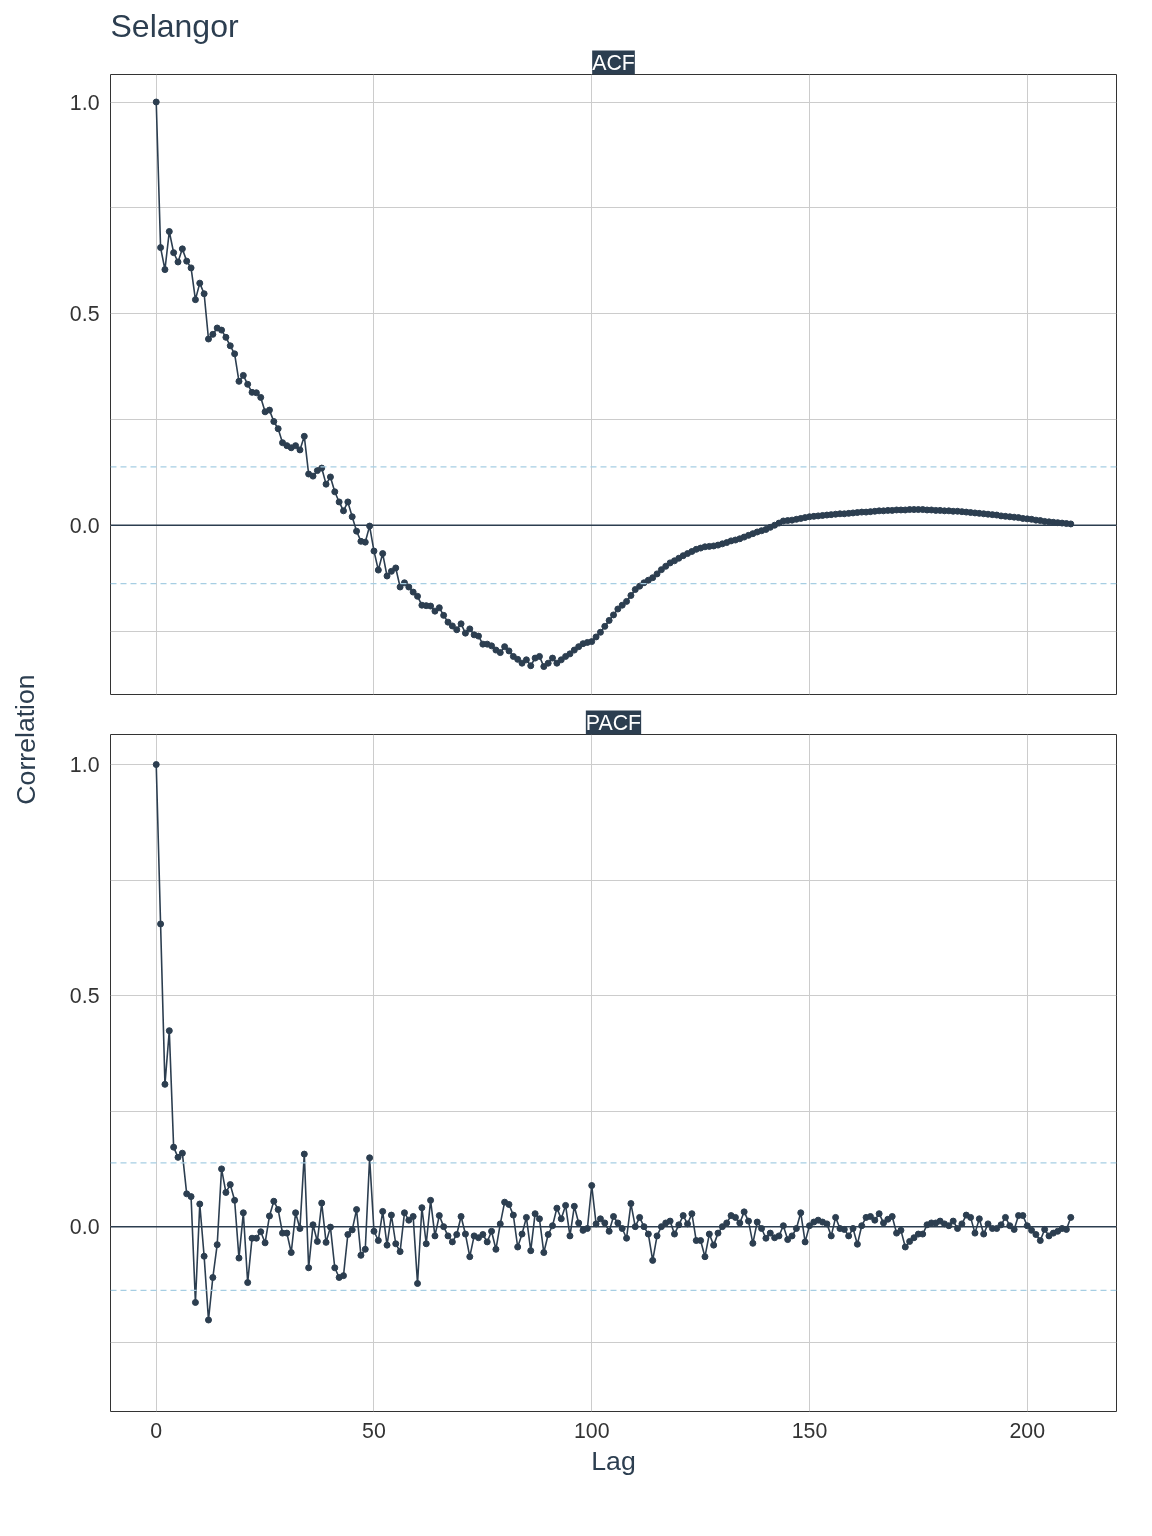 This screenshot has height=1536, width=1152. What do you see at coordinates (613, 1460) in the screenshot?
I see `x-axis-title: Lag` at bounding box center [613, 1460].